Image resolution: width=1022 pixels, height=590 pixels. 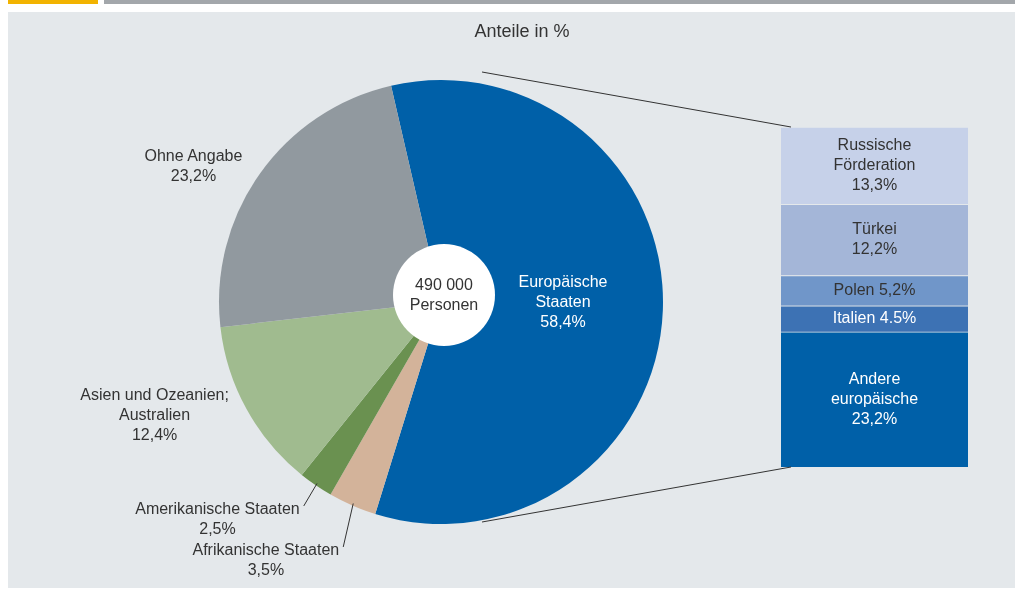 I want to click on slice-label: Ohne Angabe, so click(x=193, y=155).